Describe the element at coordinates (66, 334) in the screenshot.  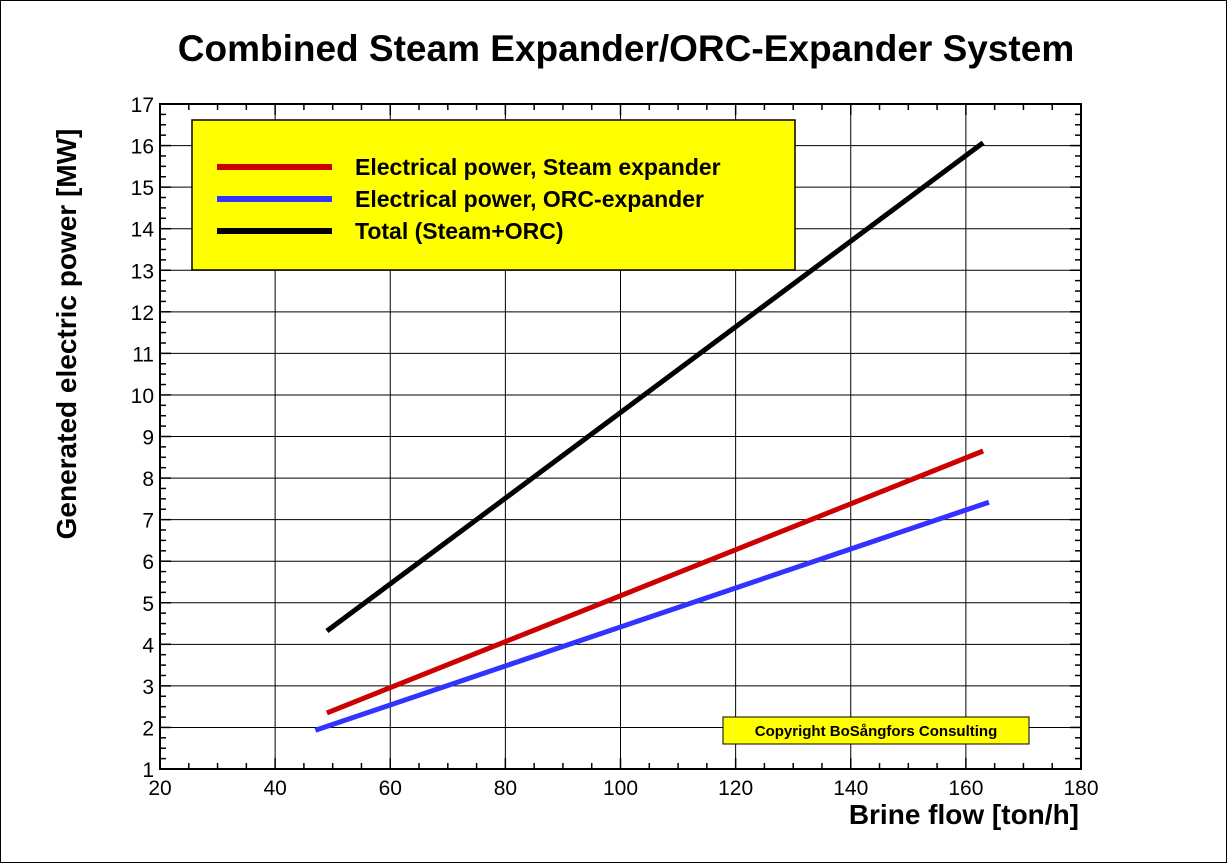
I see `y-axis-label: Generated electric power [MW]` at that location.